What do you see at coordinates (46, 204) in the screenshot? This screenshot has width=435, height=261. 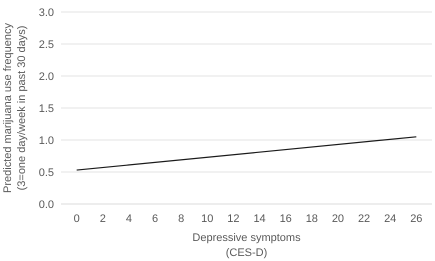 I see `y-tick-label: 0.0` at bounding box center [46, 204].